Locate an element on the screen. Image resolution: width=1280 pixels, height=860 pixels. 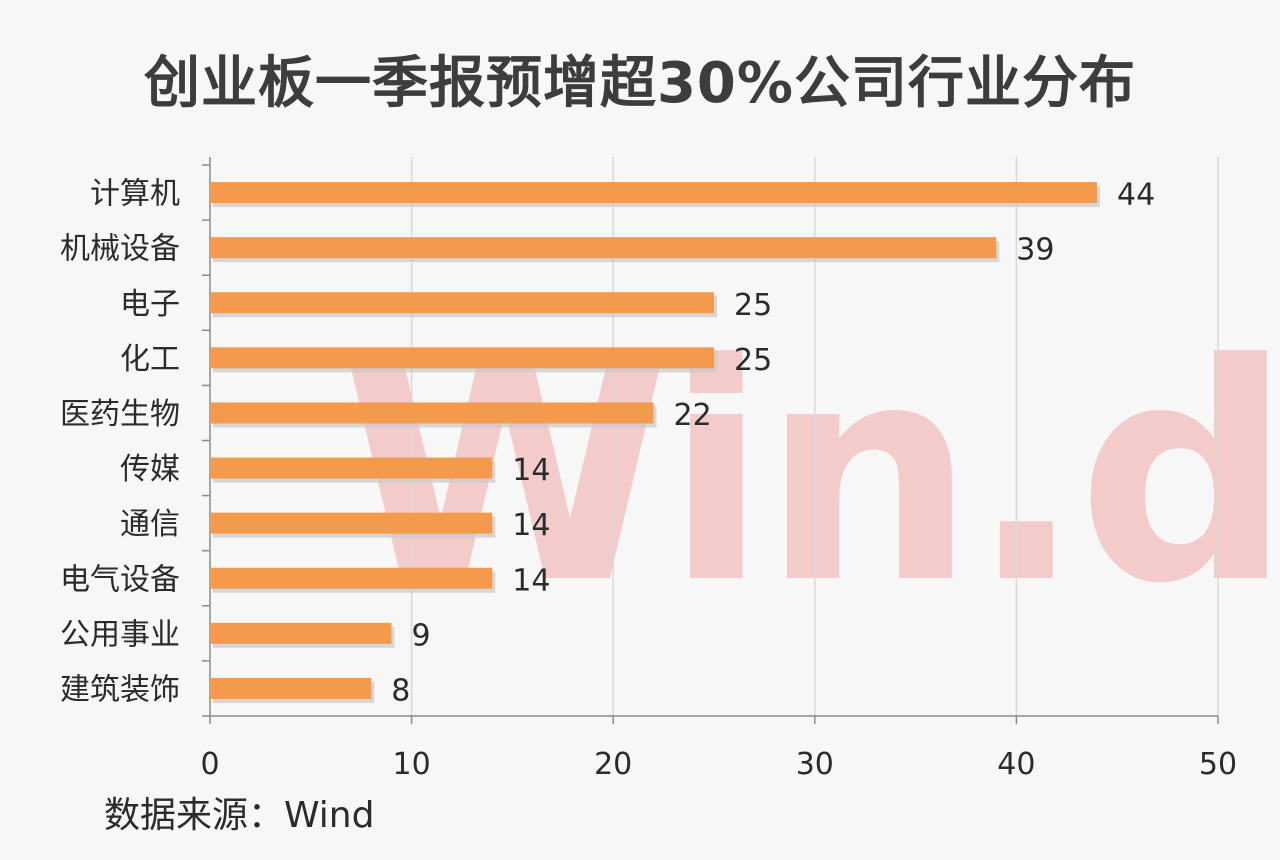
data-label: 39 is located at coordinates (1035, 250).